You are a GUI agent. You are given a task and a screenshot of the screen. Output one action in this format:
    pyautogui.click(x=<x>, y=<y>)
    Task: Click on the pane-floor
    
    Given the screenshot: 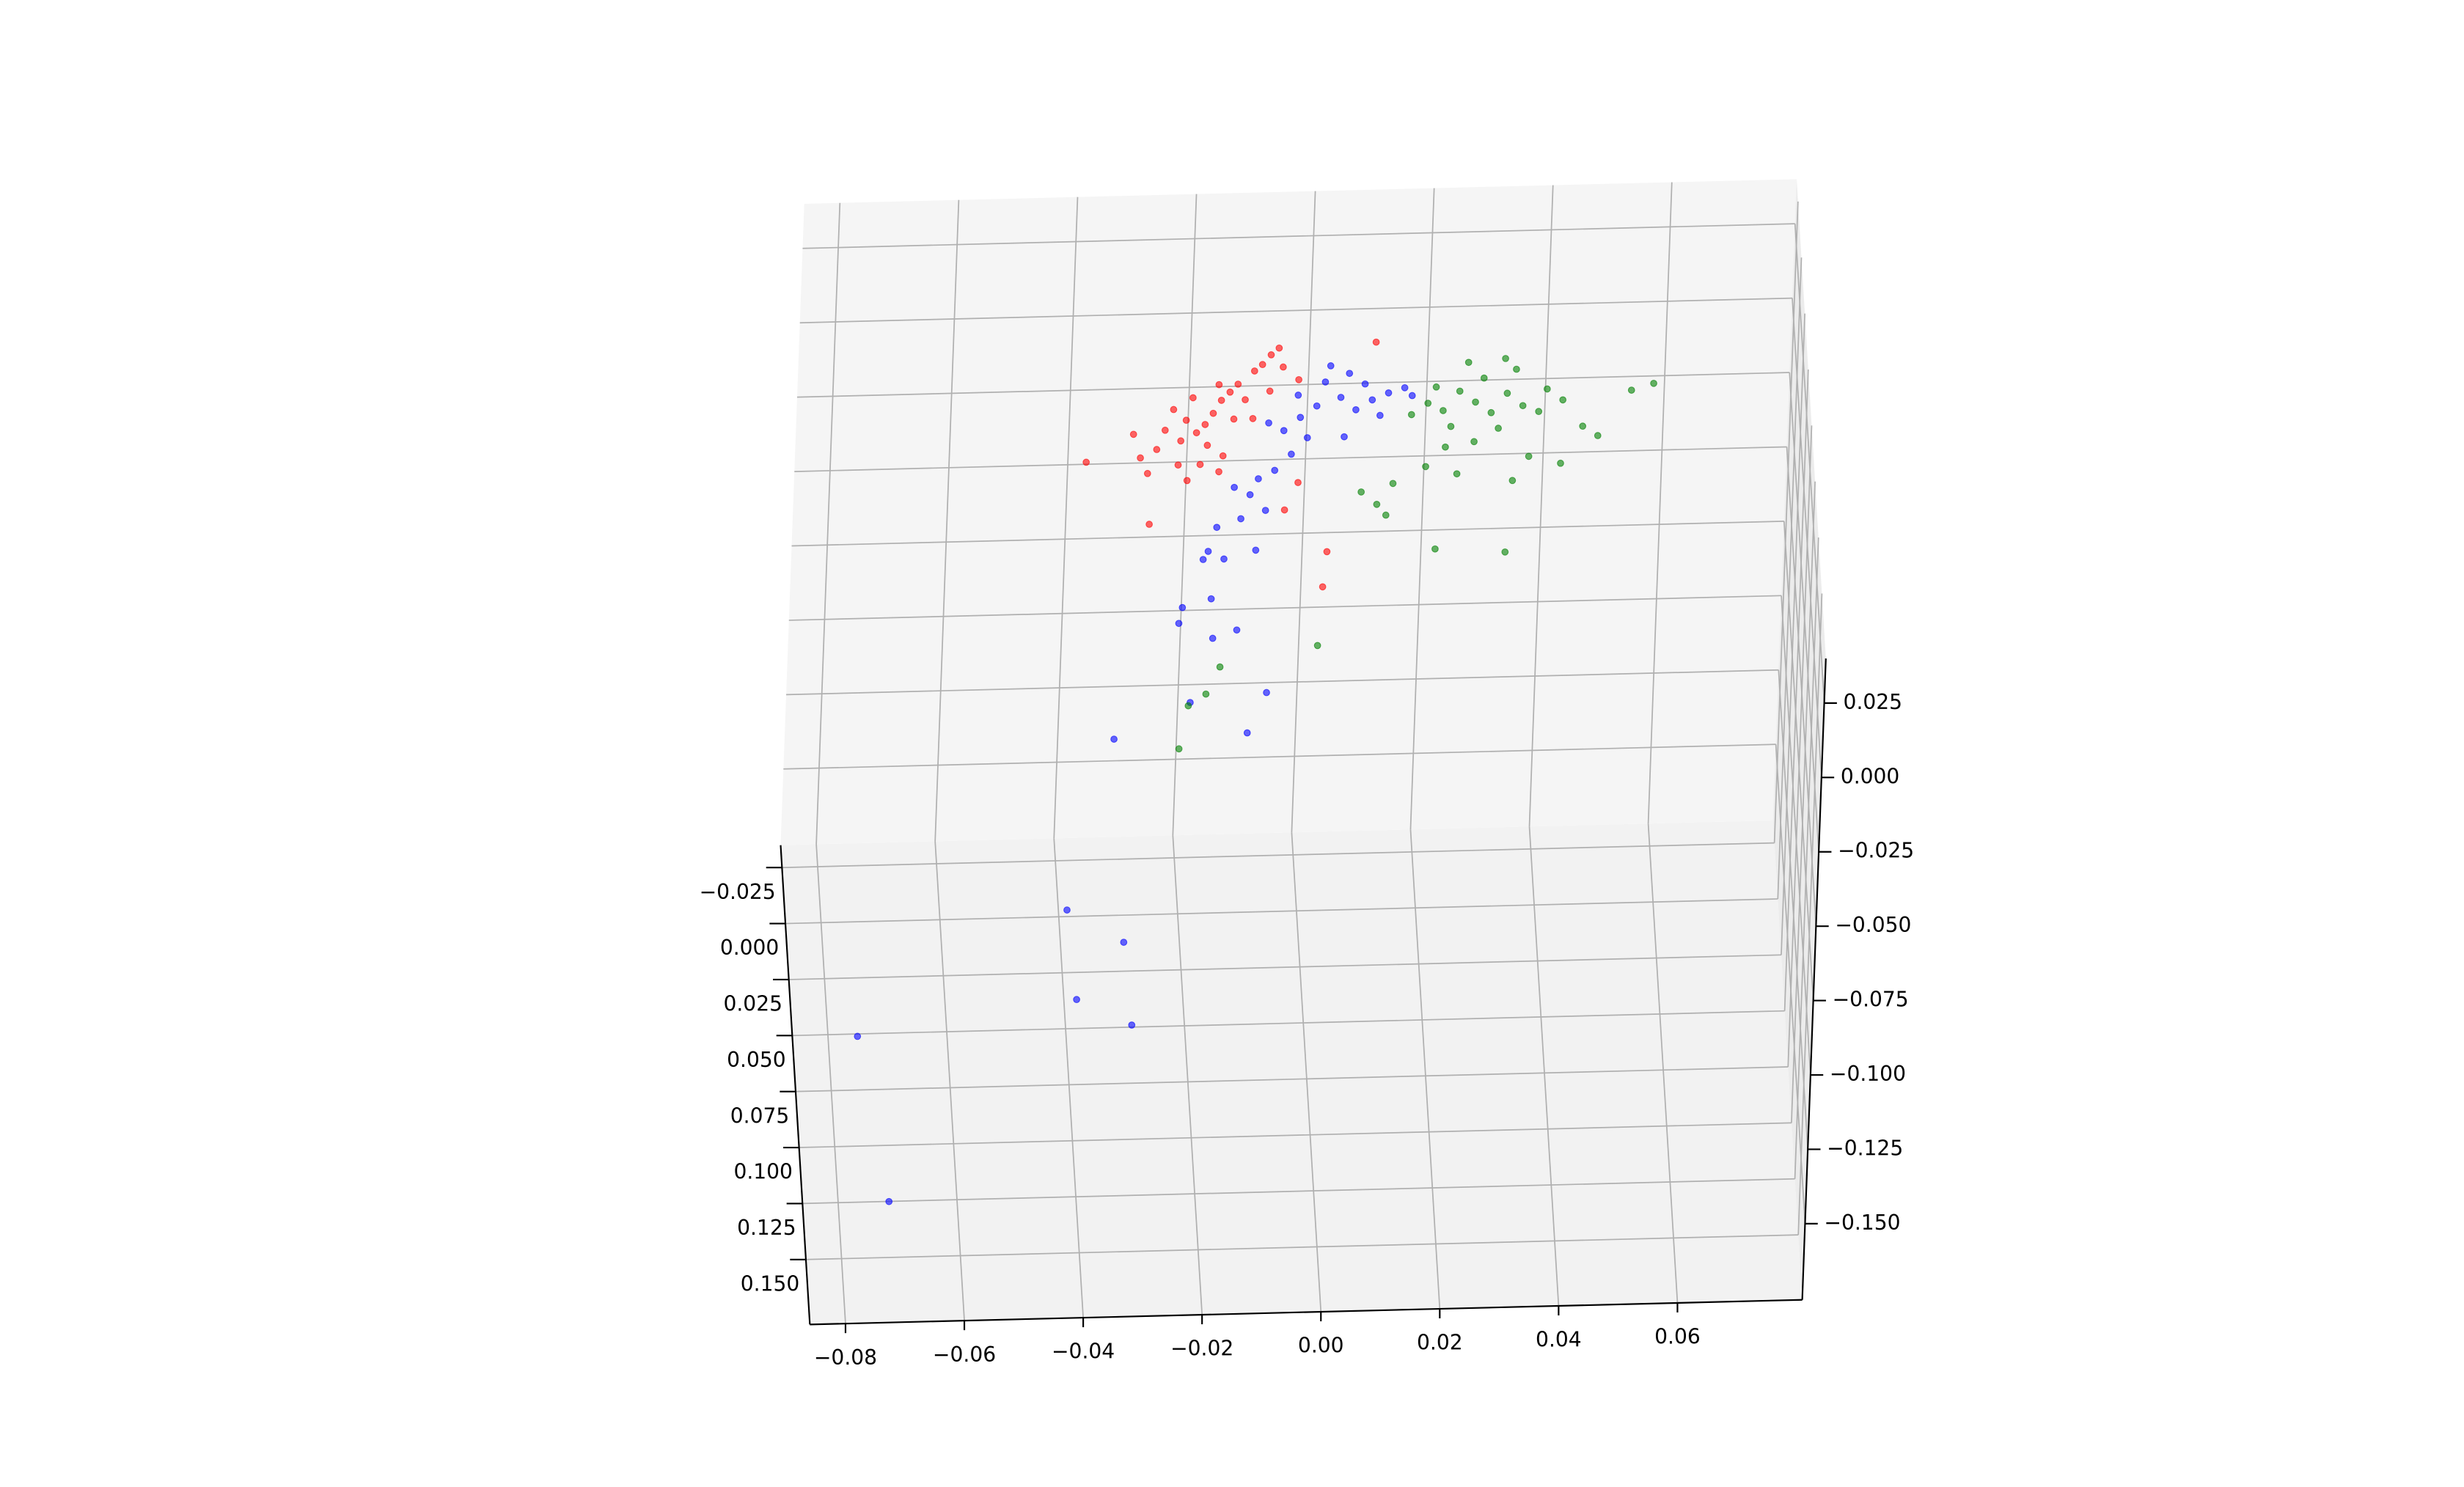 What is the action you would take?
    pyautogui.click(x=1291, y=1072)
    